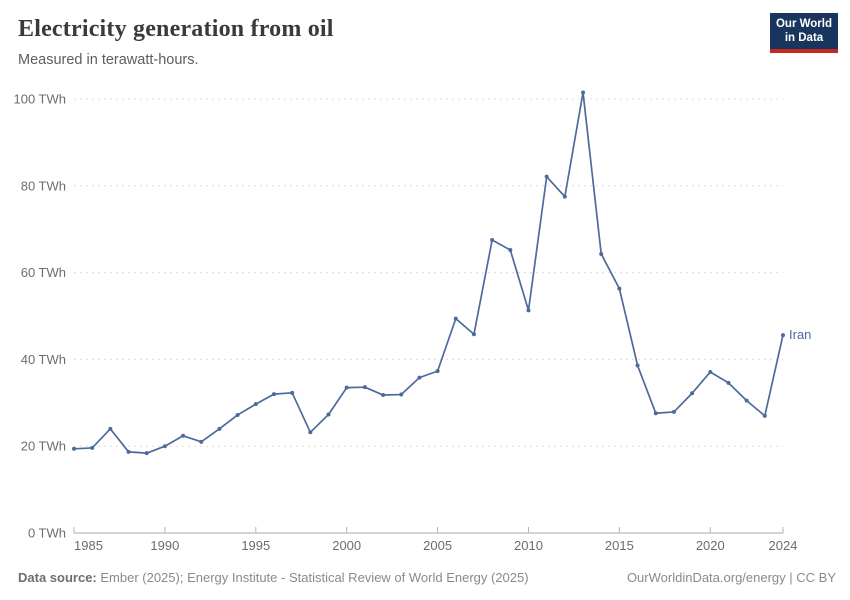 The image size is (850, 600). Describe the element at coordinates (43, 185) in the screenshot. I see `y-tick-label: 80 TWh` at that location.